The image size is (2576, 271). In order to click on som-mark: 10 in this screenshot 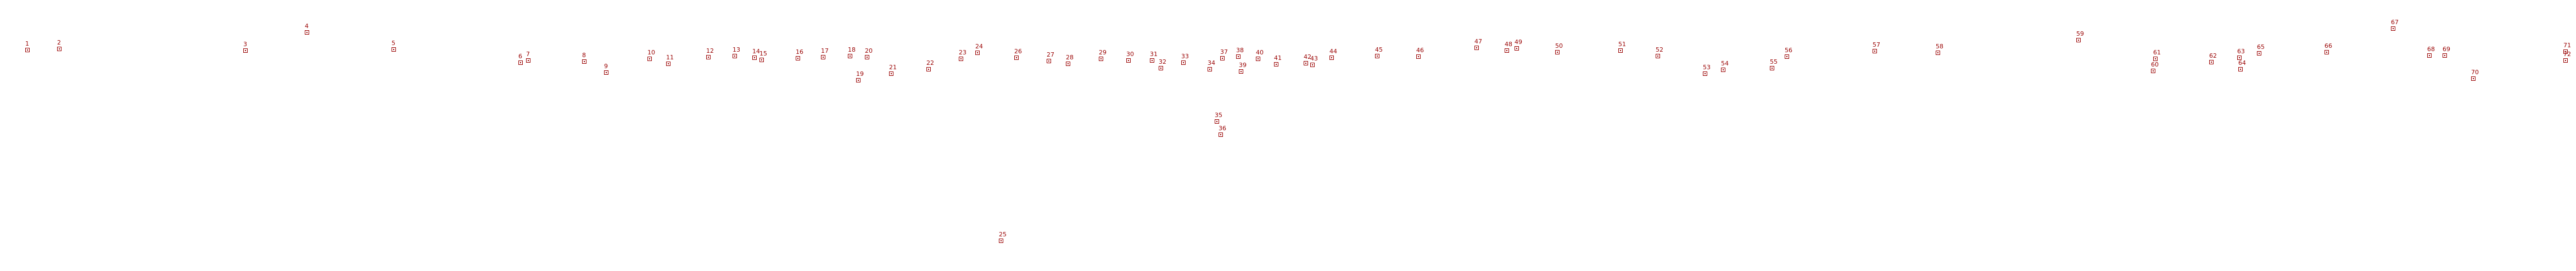, I will do `click(651, 55)`.